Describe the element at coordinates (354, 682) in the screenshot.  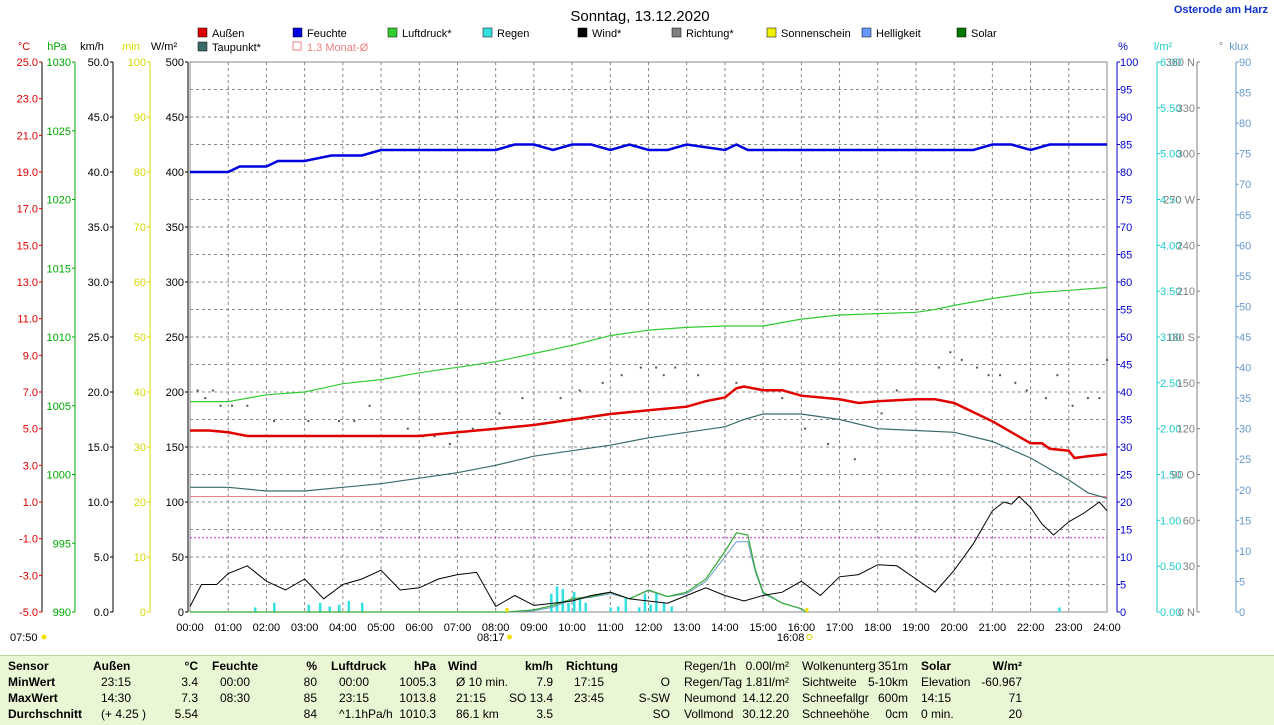
I see `footer-time: 00:00` at that location.